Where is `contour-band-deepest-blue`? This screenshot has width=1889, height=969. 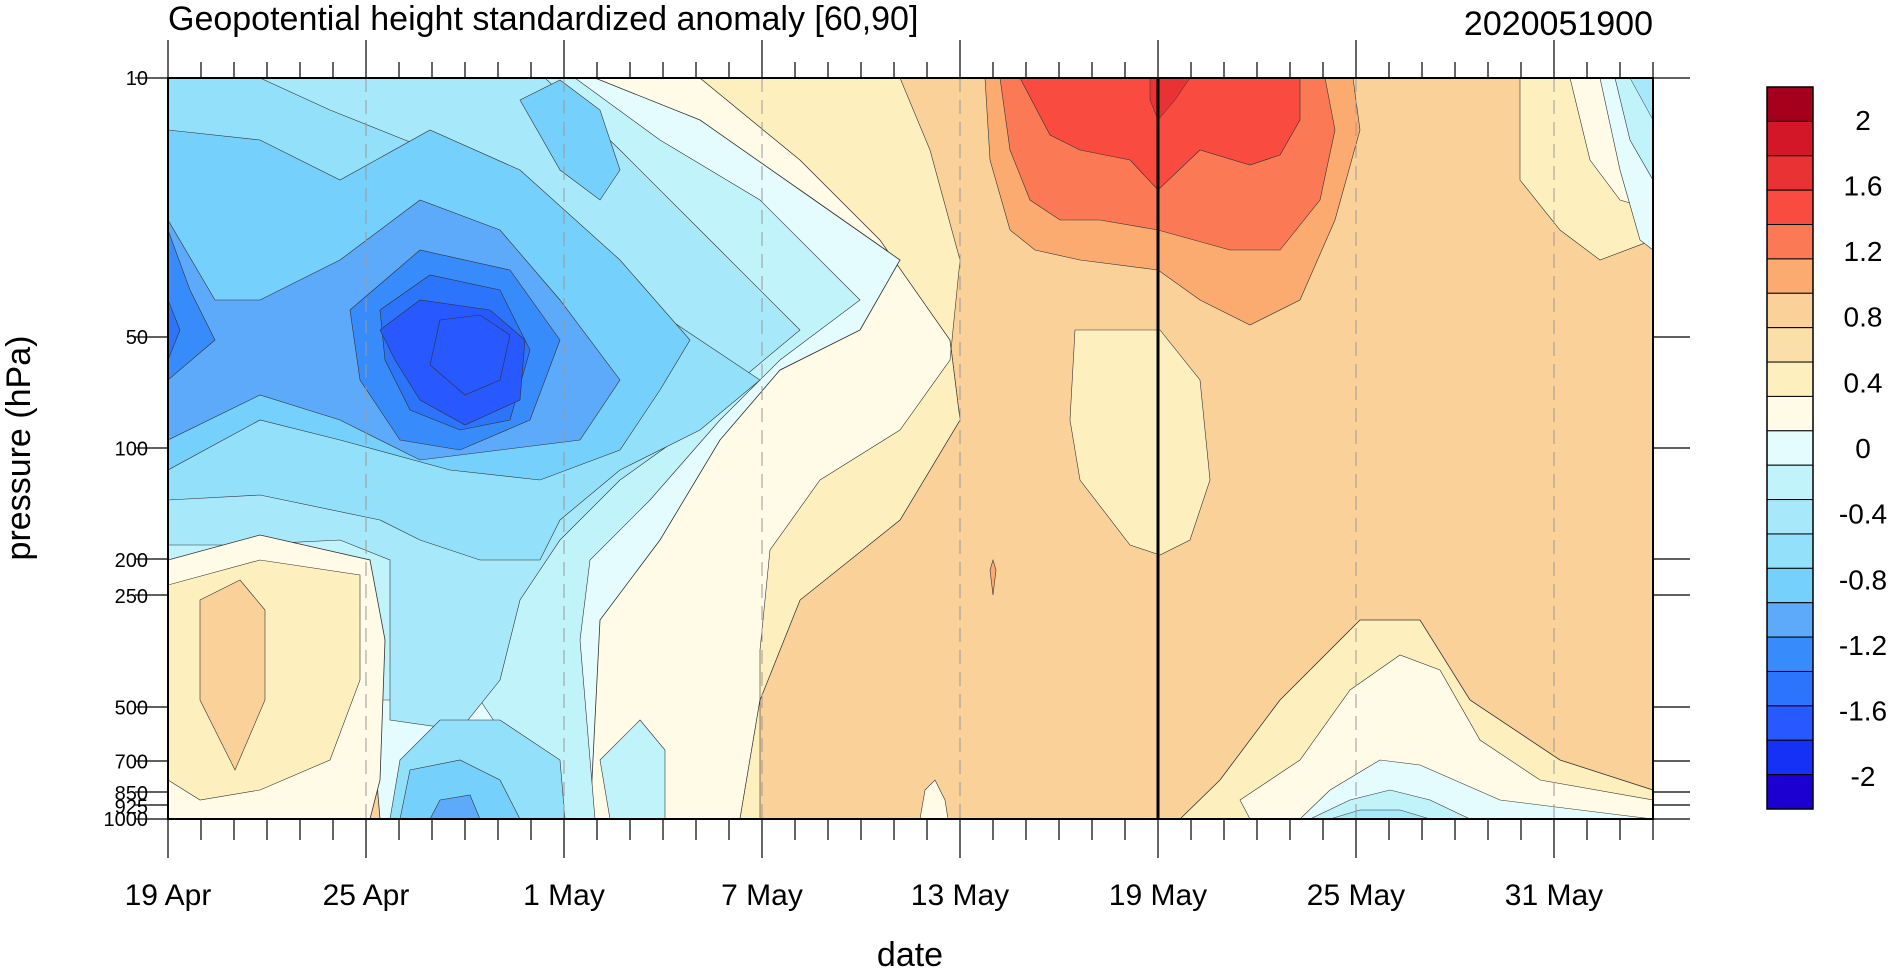 contour-band-deepest-blue is located at coordinates (470, 355).